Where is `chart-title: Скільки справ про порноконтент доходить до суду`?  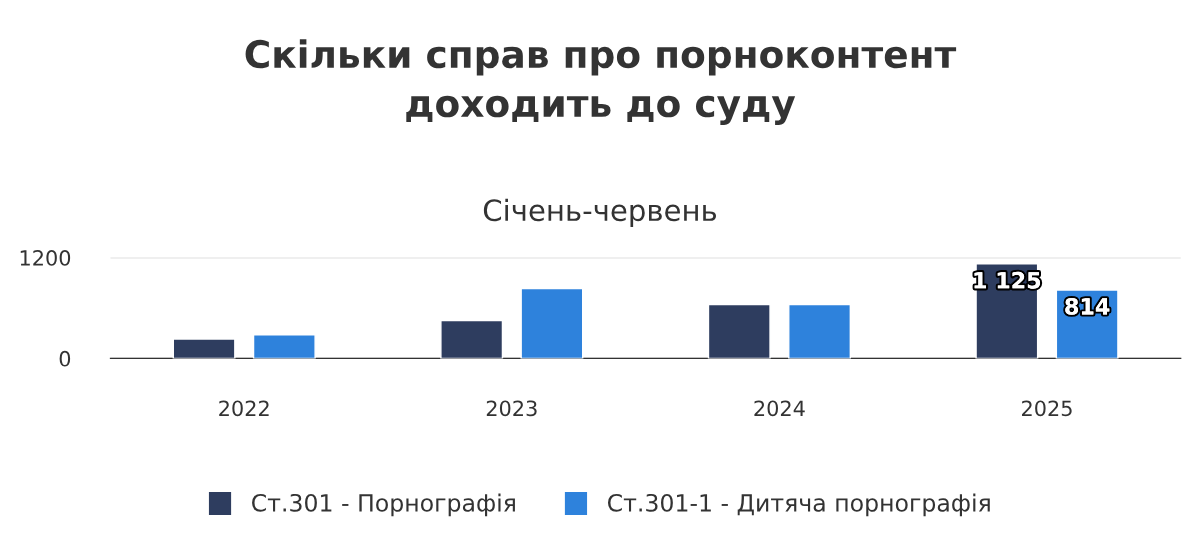
chart-title: Скільки справ про порноконтент доходить до суду is located at coordinates (601, 82).